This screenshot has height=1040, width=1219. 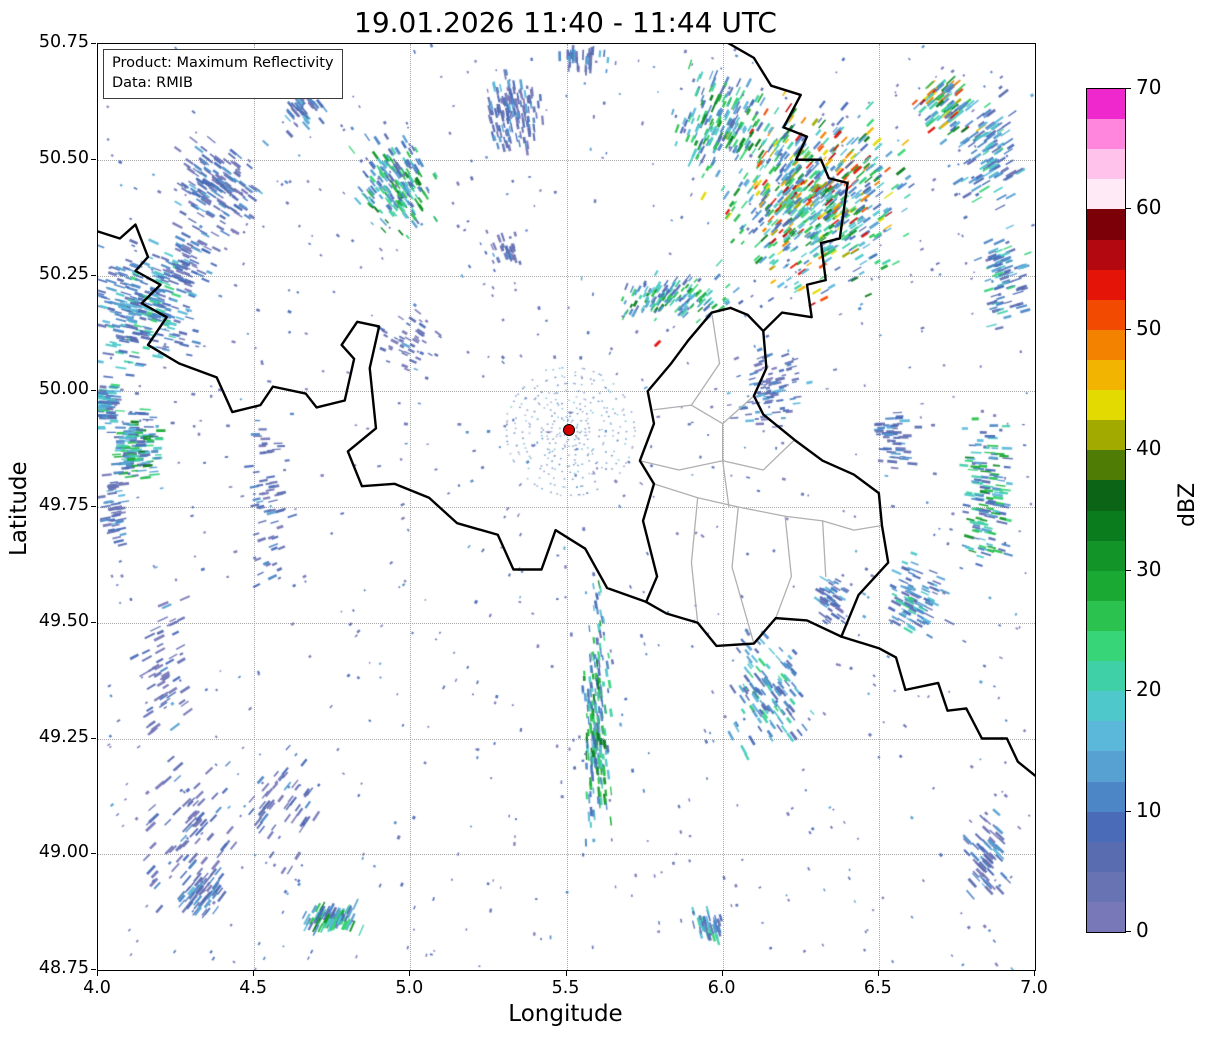 I want to click on x-tick-label: 6.0, so click(x=721, y=988).